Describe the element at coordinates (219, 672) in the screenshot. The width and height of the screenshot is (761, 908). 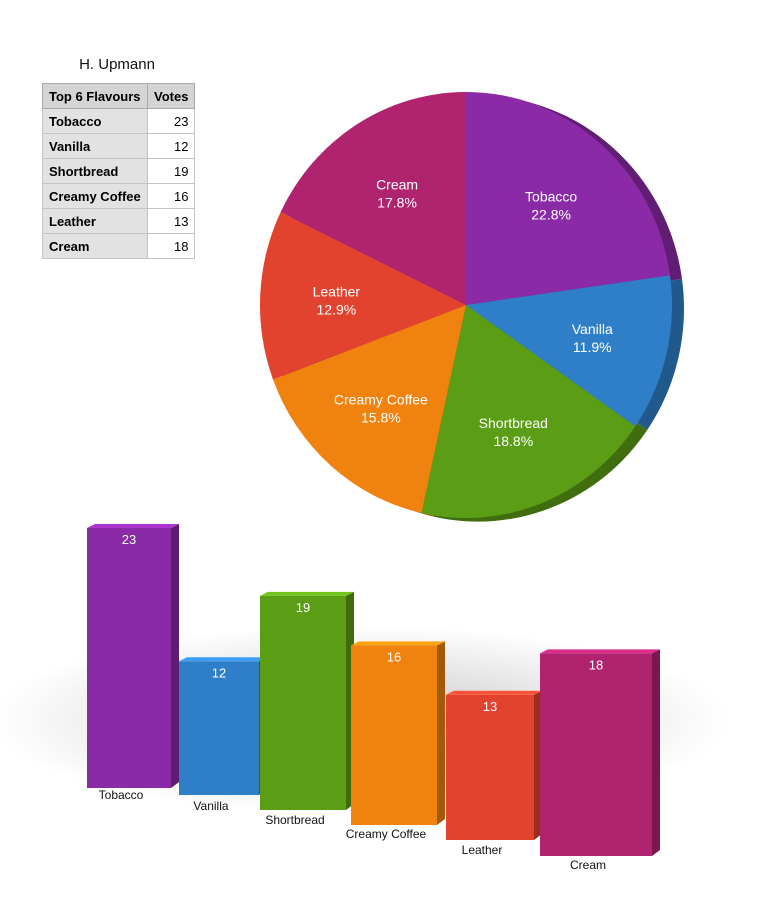
I see `bar-value-label: 12` at that location.